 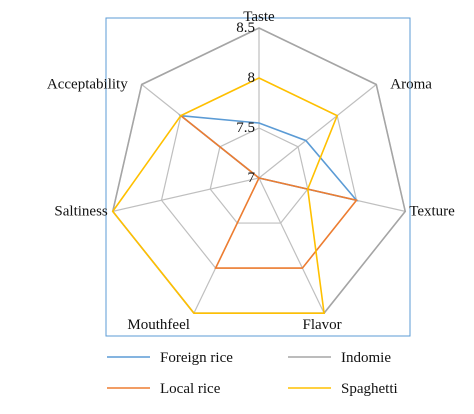 What do you see at coordinates (369, 389) in the screenshot?
I see `legend-label-spaghetti: Spaghetti` at bounding box center [369, 389].